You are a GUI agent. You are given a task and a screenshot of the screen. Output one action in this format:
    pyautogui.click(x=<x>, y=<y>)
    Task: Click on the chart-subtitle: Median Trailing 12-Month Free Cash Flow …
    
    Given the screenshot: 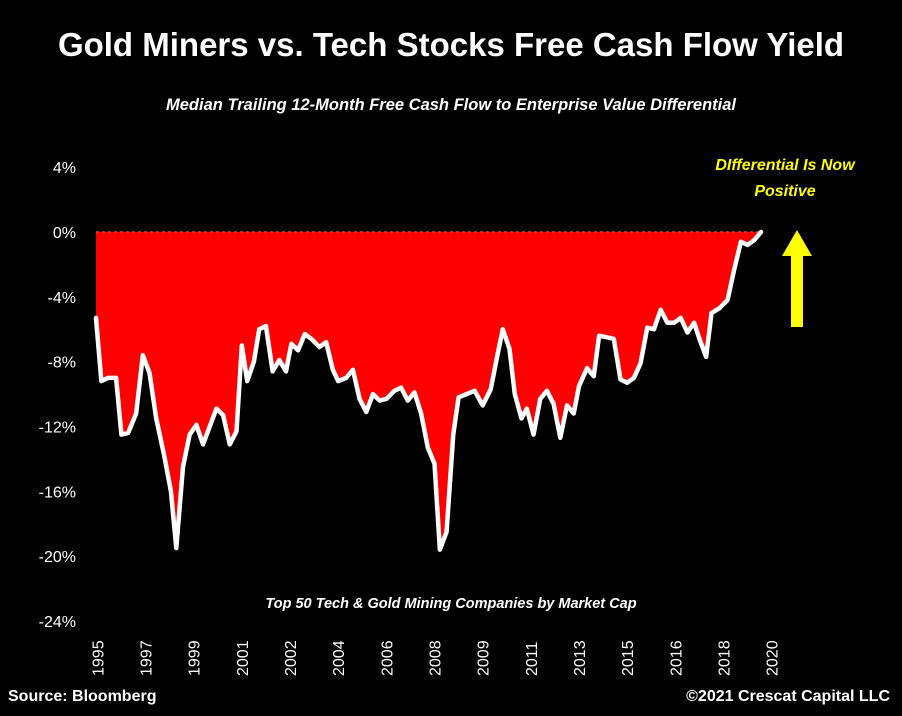 What is the action you would take?
    pyautogui.click(x=451, y=105)
    